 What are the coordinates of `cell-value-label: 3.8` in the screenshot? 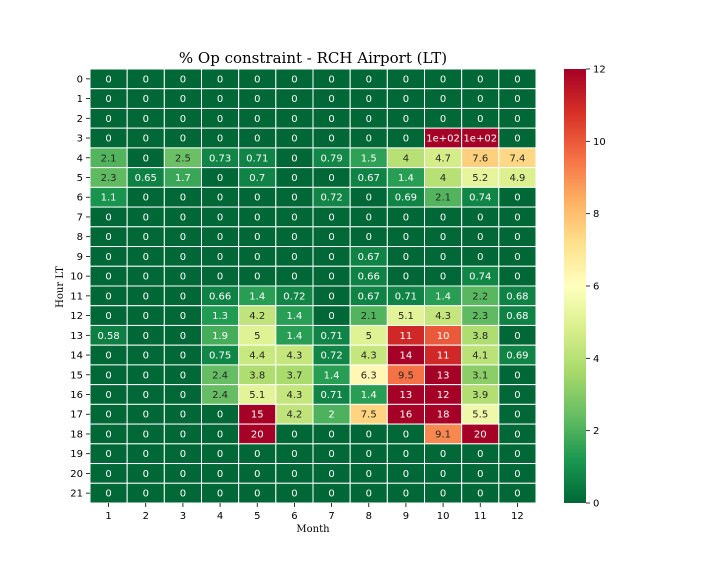 It's located at (480, 336).